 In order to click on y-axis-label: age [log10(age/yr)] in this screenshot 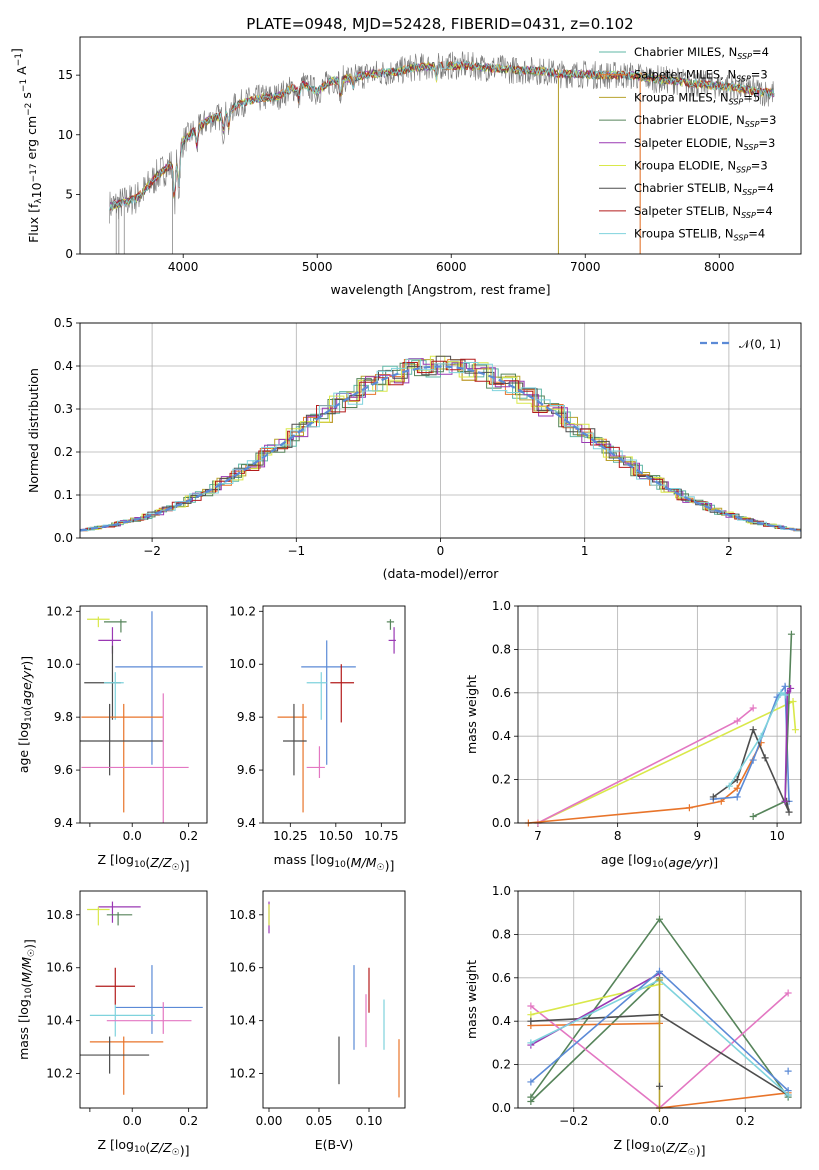, I will do `click(25, 714)`.